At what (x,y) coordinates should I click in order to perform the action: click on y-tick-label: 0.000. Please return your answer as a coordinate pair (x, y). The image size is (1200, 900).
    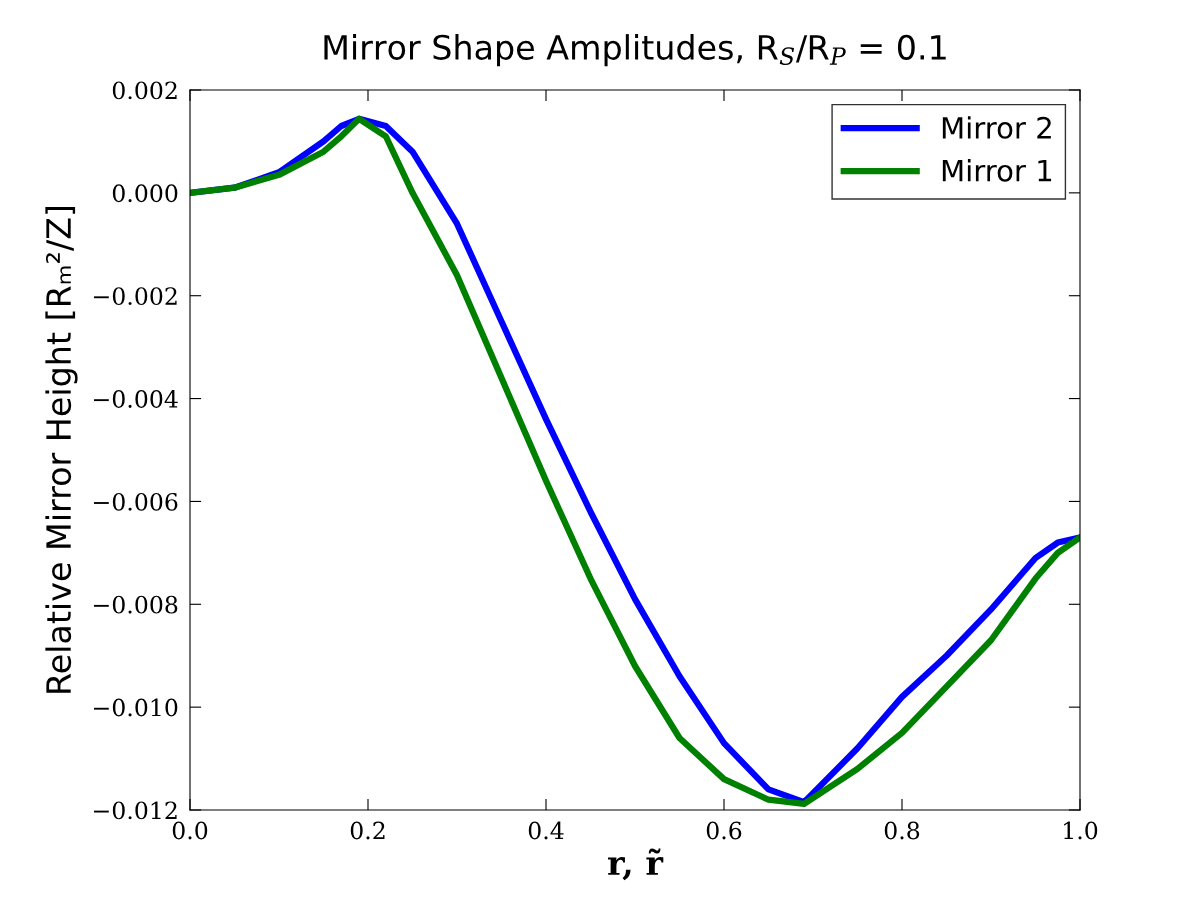
    Looking at the image, I should click on (145, 193).